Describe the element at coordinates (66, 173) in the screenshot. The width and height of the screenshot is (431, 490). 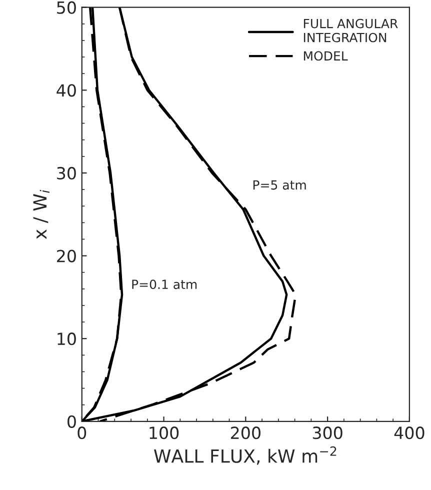
I see `y-tick-label: 30` at that location.